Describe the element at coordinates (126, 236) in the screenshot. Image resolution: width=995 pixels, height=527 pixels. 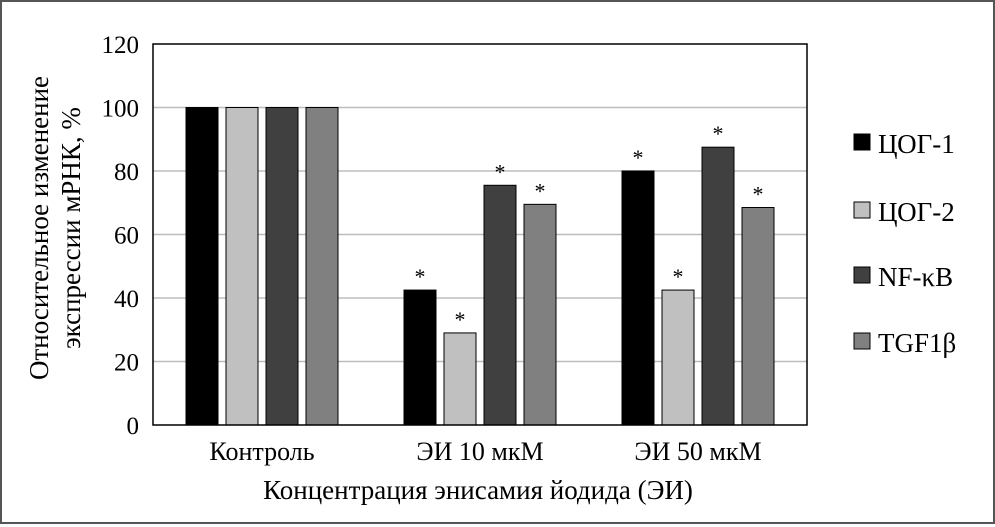
I see `y-tick-label: 60` at that location.